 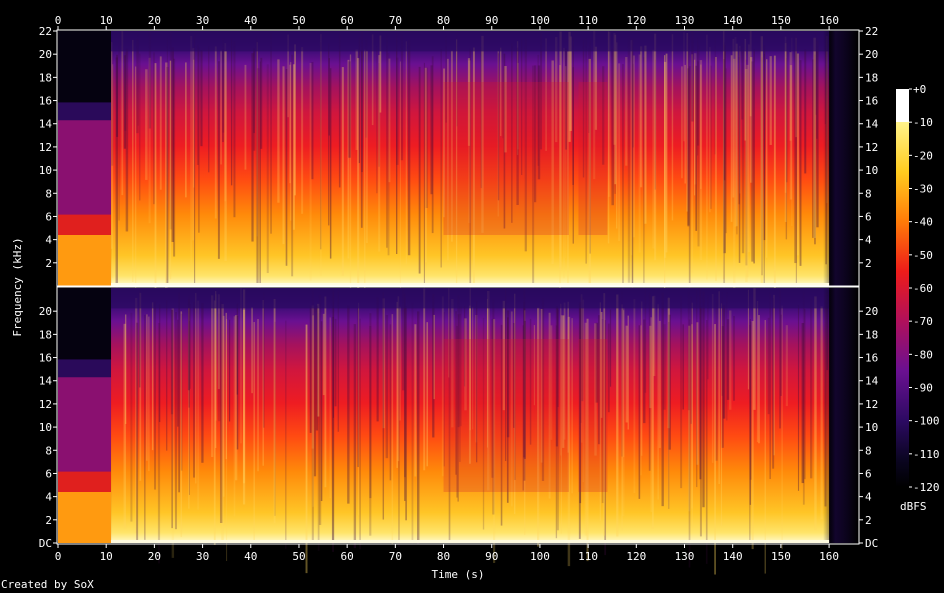 I want to click on x-tick-label-bottom: 130, so click(x=685, y=556).